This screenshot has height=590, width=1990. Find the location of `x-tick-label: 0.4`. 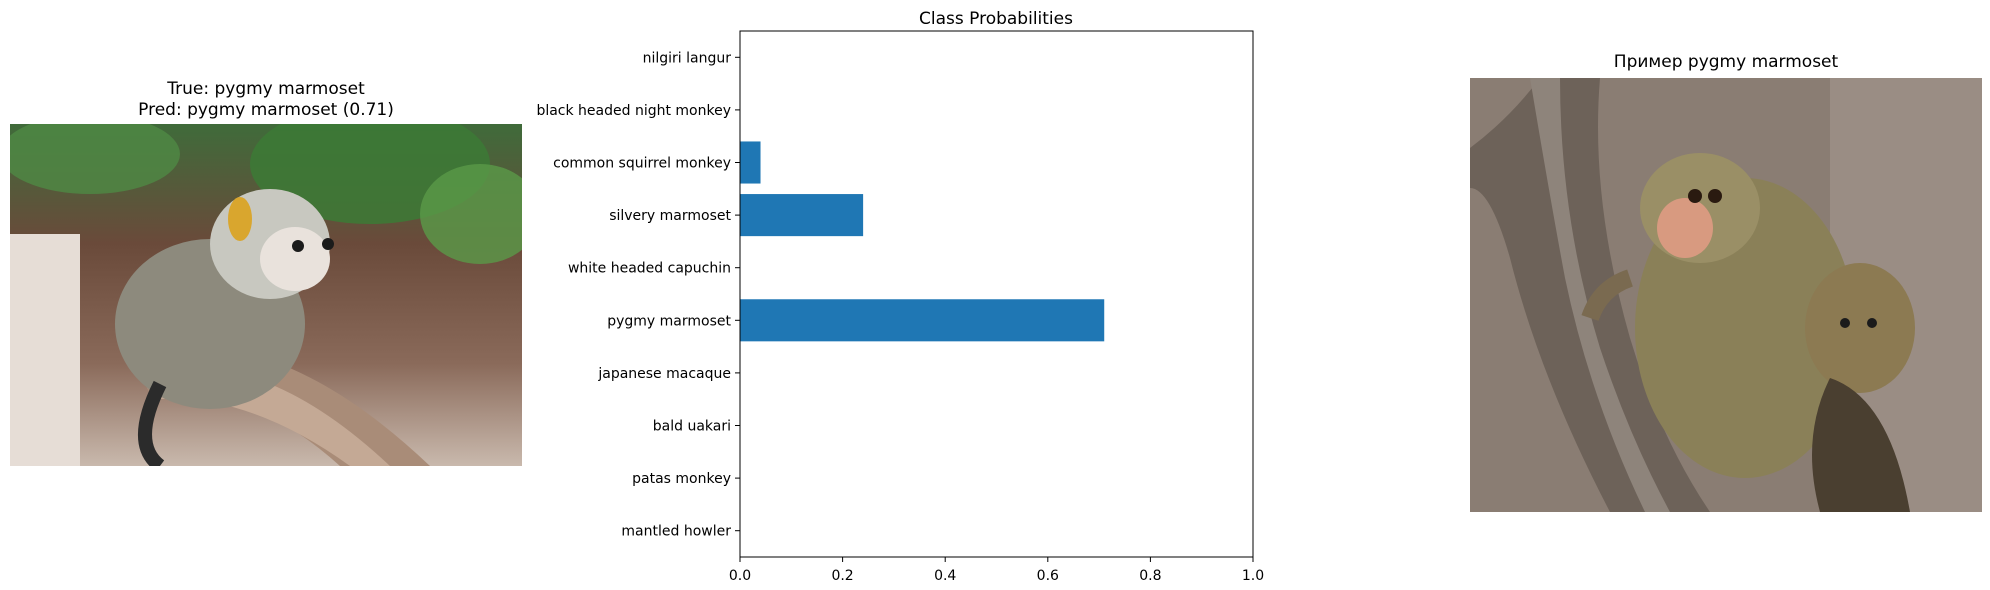

x-tick-label: 0.4 is located at coordinates (945, 576).